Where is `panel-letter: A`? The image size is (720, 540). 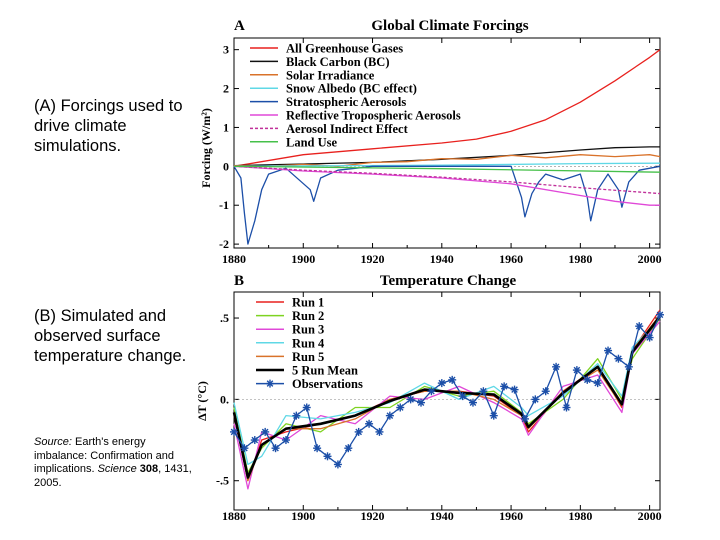 panel-letter: A is located at coordinates (239, 26).